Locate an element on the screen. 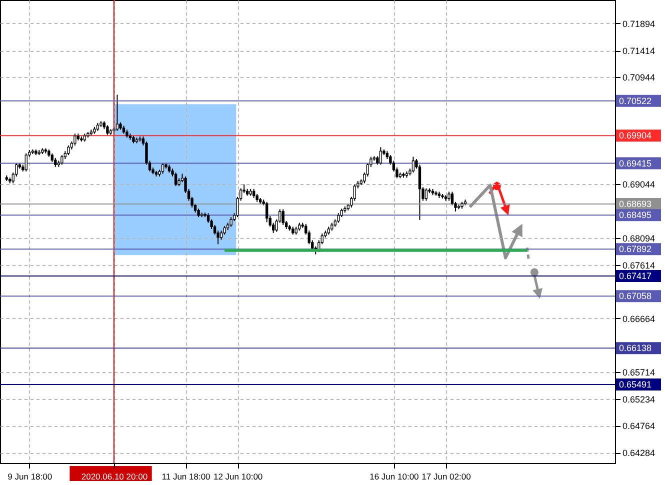  x-tick-label: 2020.06.10 20:00 is located at coordinates (114, 477).